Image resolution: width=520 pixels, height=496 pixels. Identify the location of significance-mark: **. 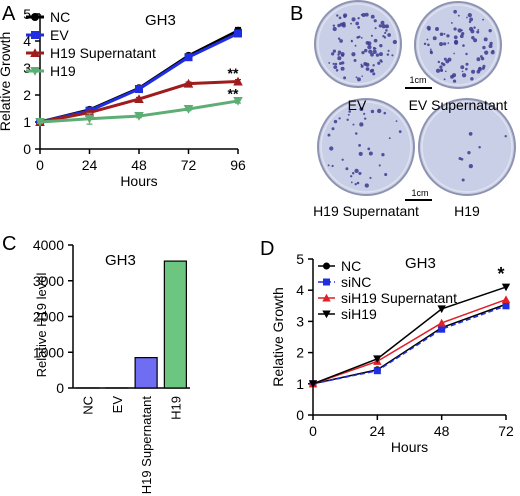
(233, 93).